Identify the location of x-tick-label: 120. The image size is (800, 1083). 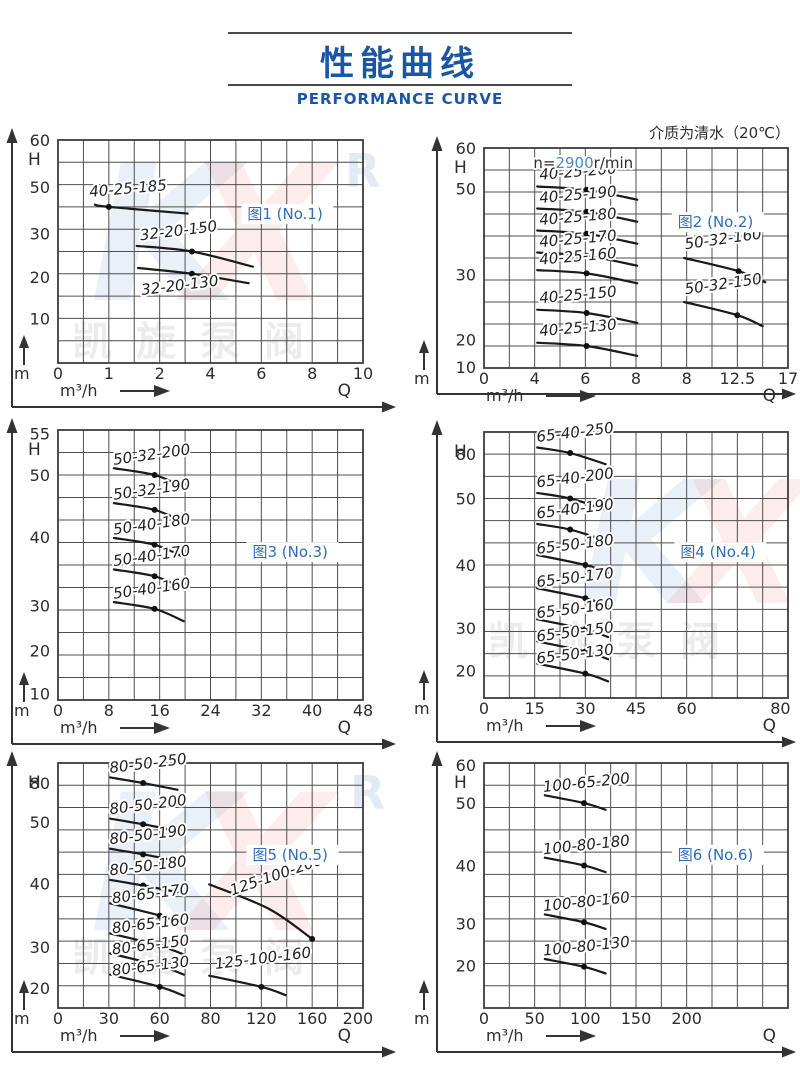
(261, 1018).